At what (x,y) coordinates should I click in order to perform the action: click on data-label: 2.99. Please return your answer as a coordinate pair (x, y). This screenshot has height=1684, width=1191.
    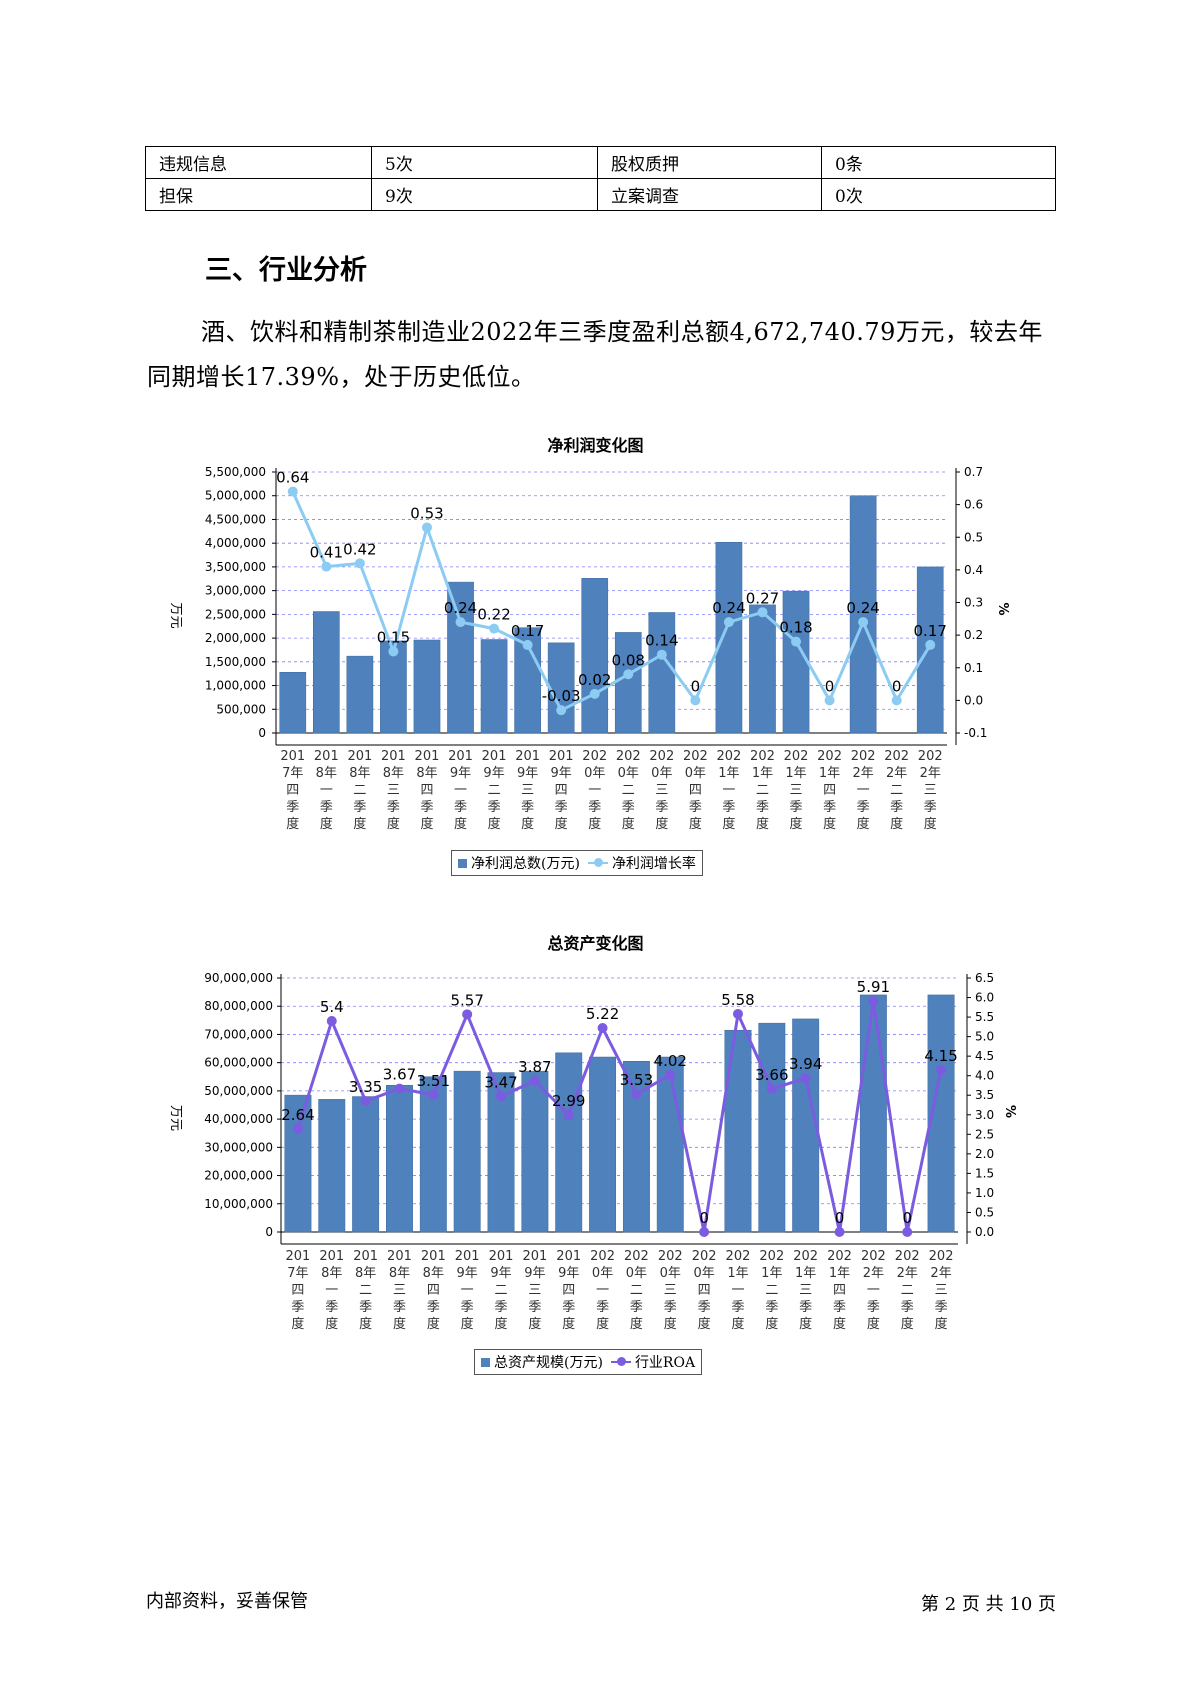
    Looking at the image, I should click on (568, 1101).